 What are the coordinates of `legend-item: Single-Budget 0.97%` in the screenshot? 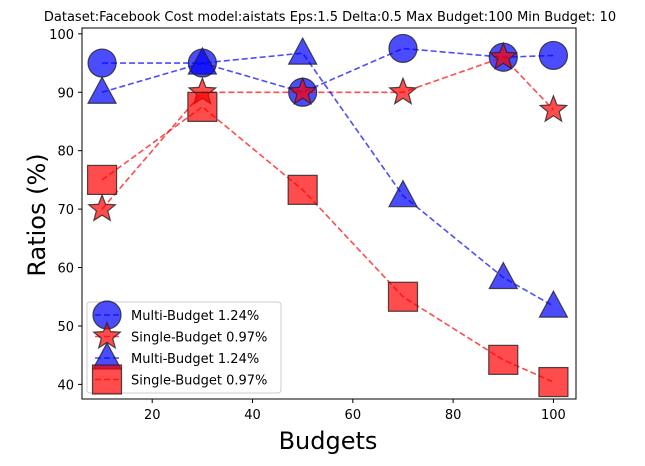 It's located at (179, 379).